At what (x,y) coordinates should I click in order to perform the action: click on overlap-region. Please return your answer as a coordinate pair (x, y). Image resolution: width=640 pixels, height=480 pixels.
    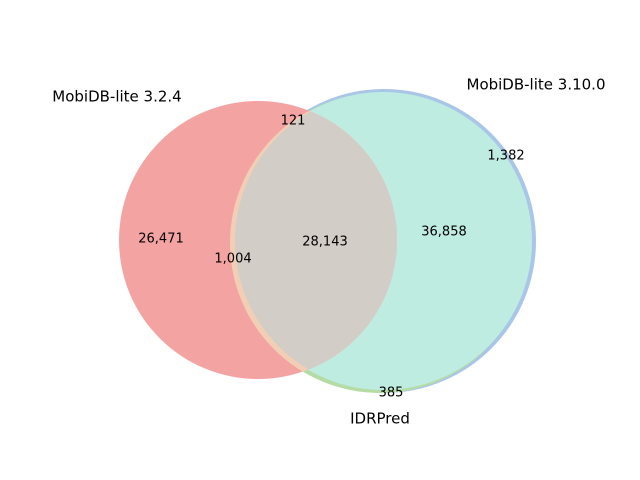
    Looking at the image, I should click on (316, 240).